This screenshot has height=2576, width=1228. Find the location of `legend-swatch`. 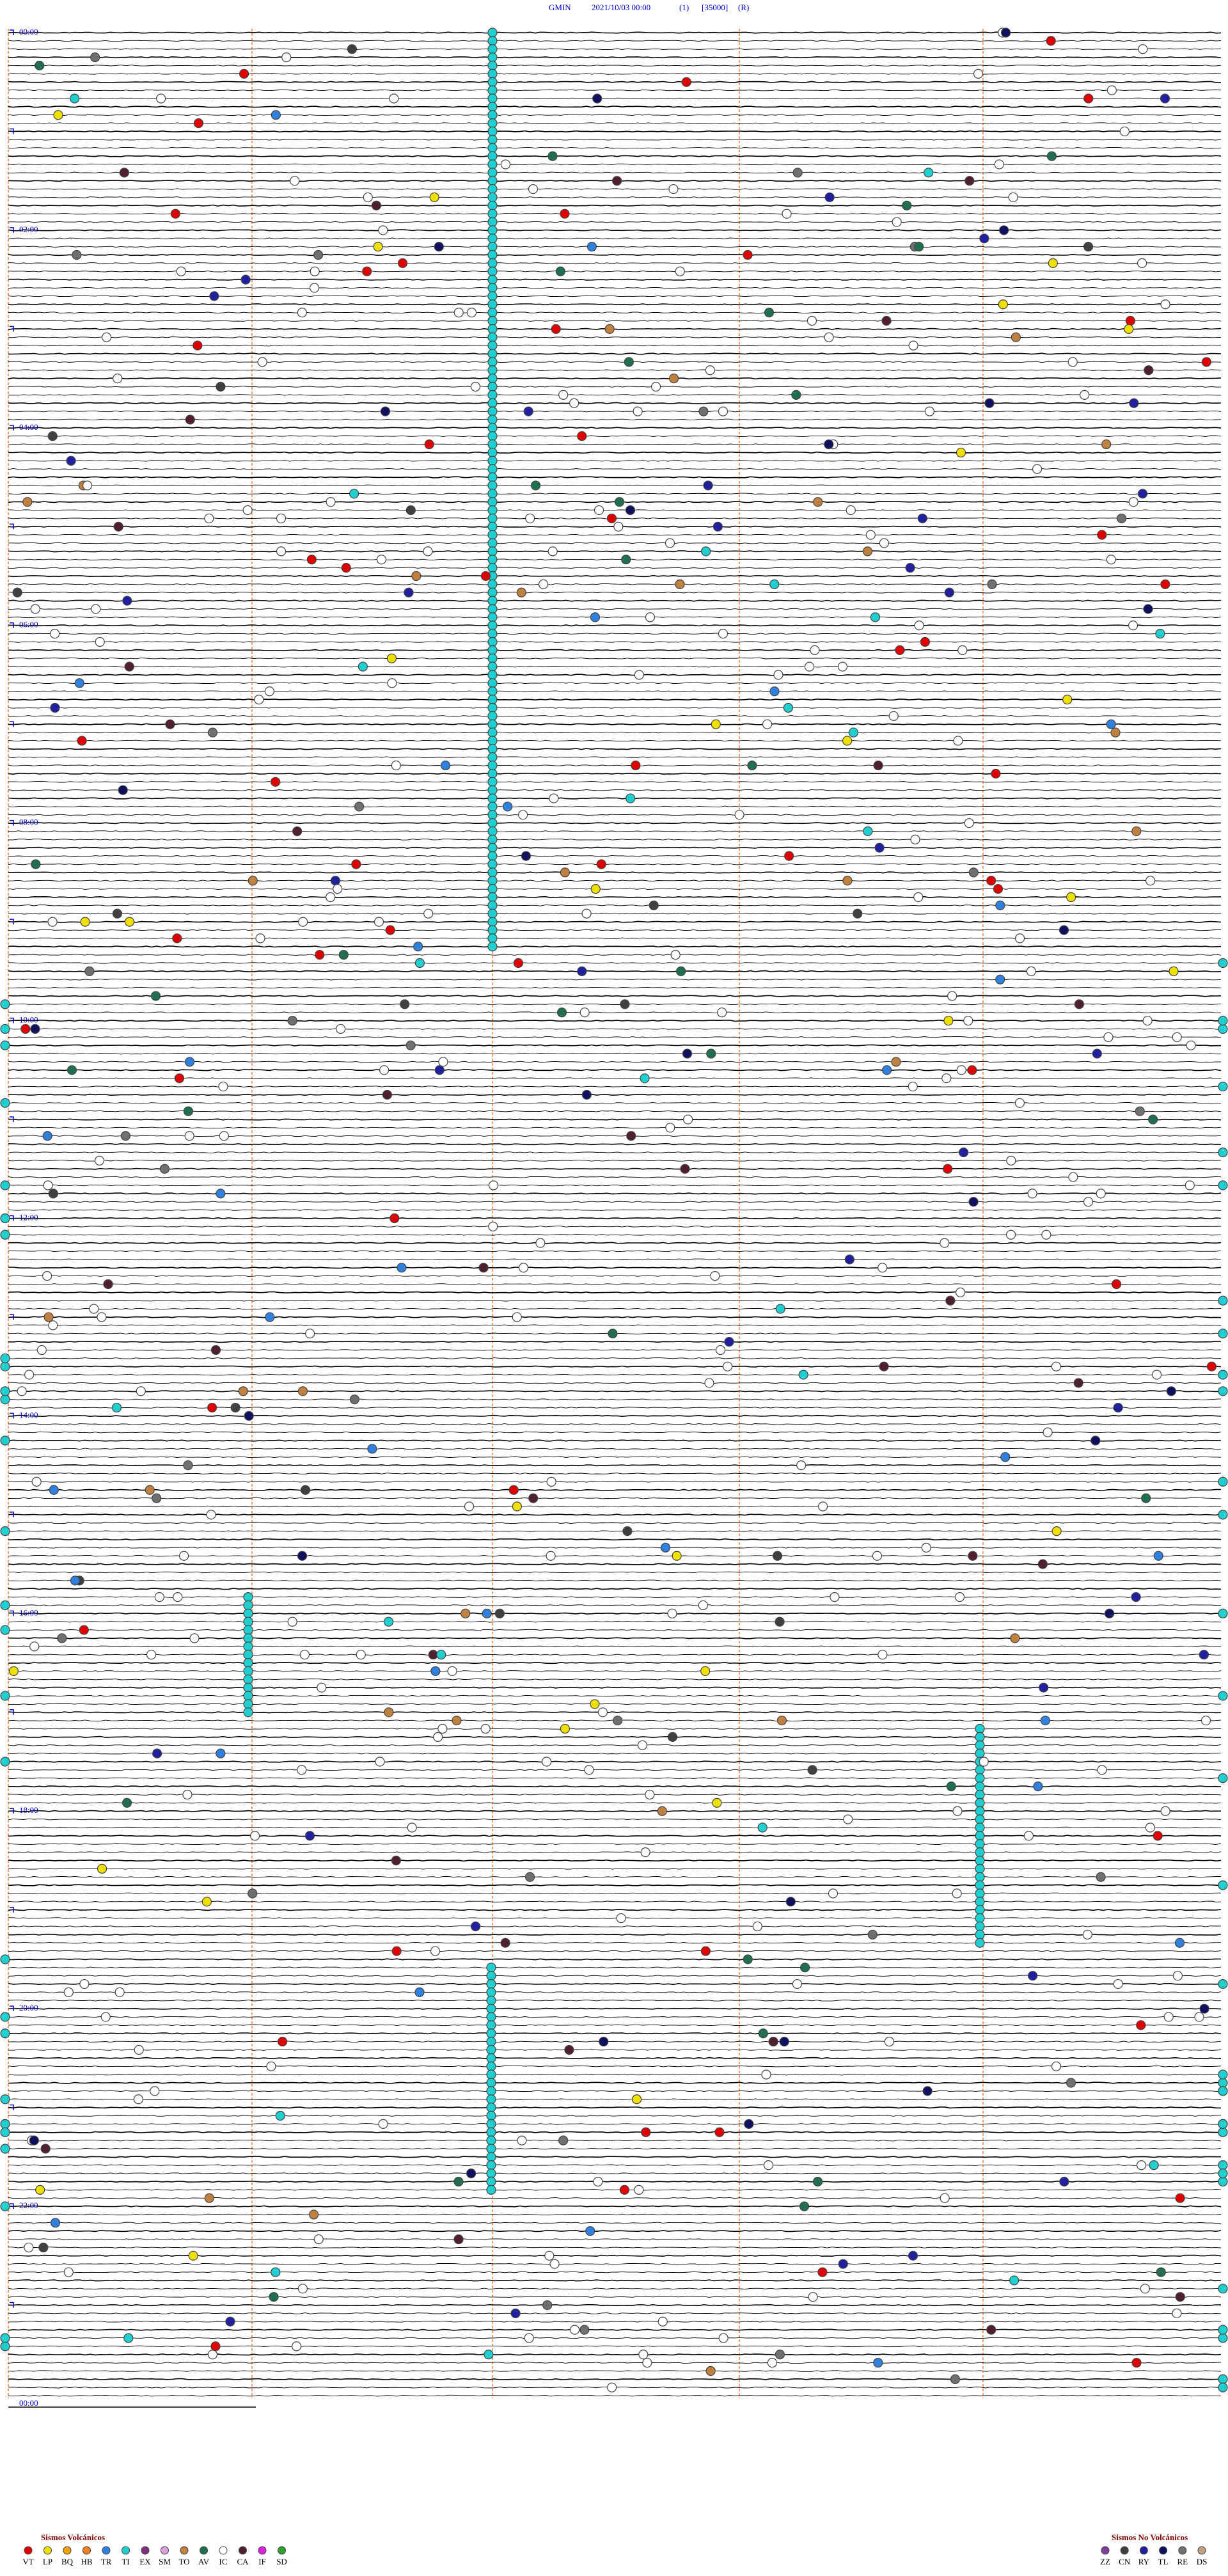

legend-swatch is located at coordinates (1124, 2550).